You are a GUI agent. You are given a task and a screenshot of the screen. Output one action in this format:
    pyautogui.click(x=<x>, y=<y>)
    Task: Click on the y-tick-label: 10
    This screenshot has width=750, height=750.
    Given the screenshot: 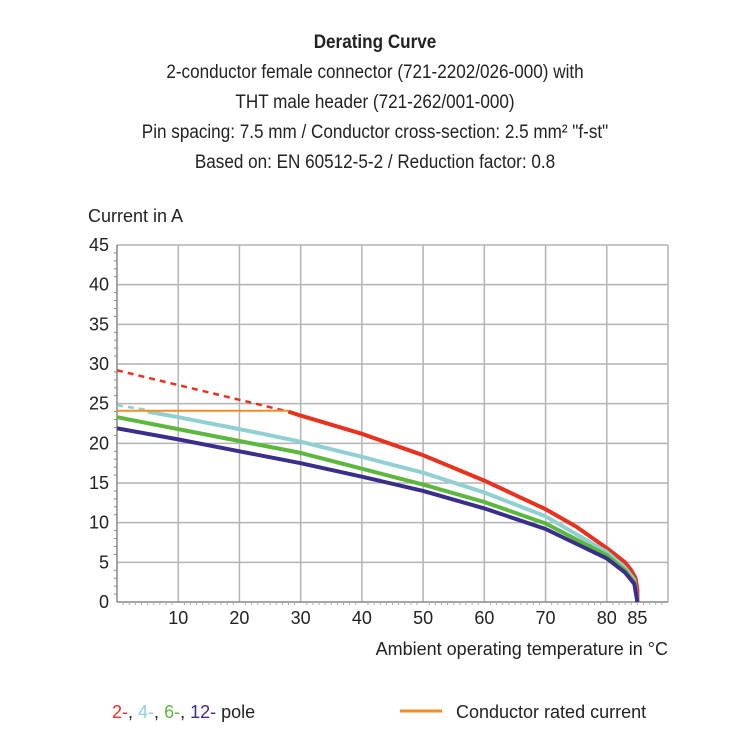 What is the action you would take?
    pyautogui.click(x=99, y=523)
    